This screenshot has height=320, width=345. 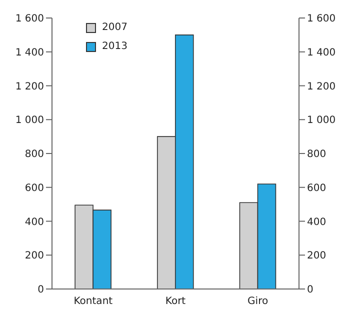 I want to click on y2-tick-label: 400, so click(x=316, y=222).